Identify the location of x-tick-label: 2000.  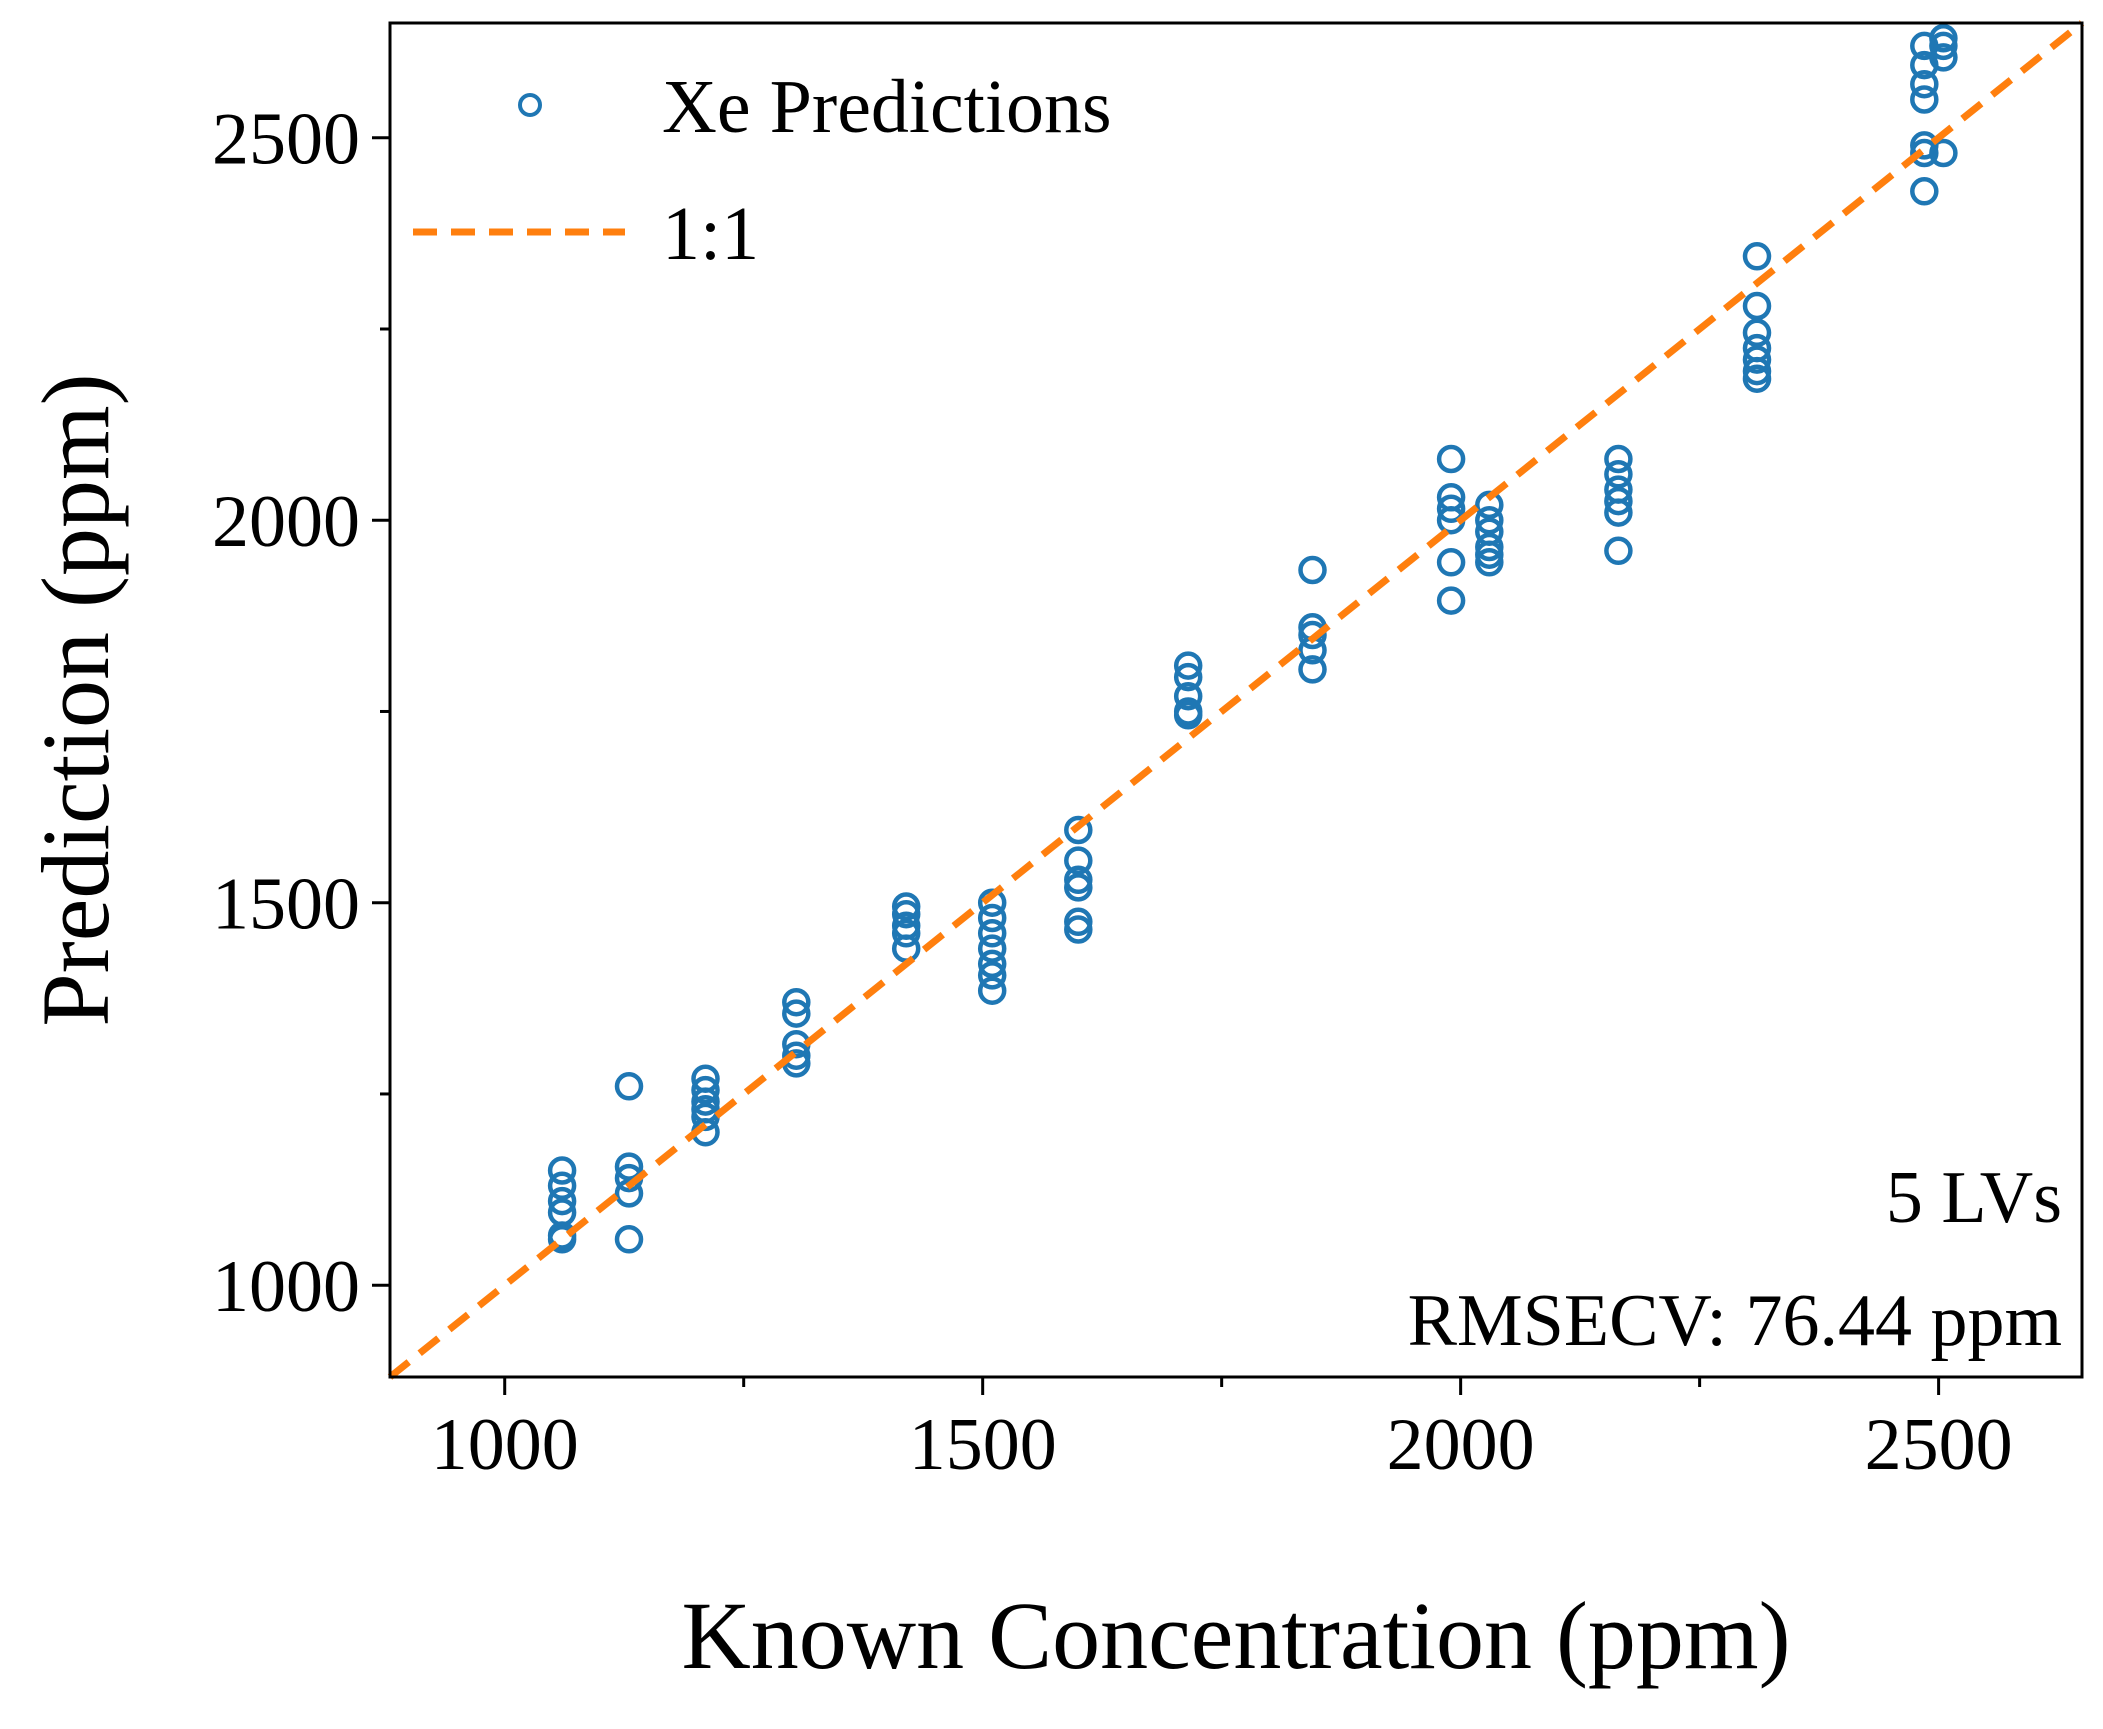
(1461, 1445).